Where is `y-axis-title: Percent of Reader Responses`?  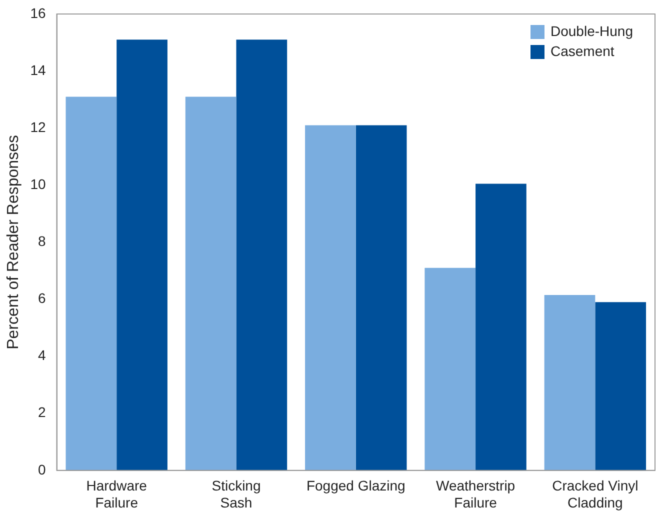 y-axis-title: Percent of Reader Responses is located at coordinates (13, 242).